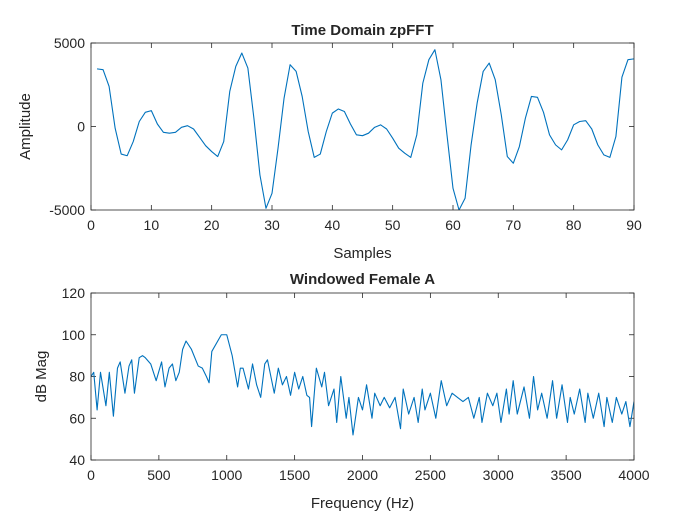 This screenshot has width=700, height=530. What do you see at coordinates (41, 377) in the screenshot?
I see `y-axis-label: dB Mag` at bounding box center [41, 377].